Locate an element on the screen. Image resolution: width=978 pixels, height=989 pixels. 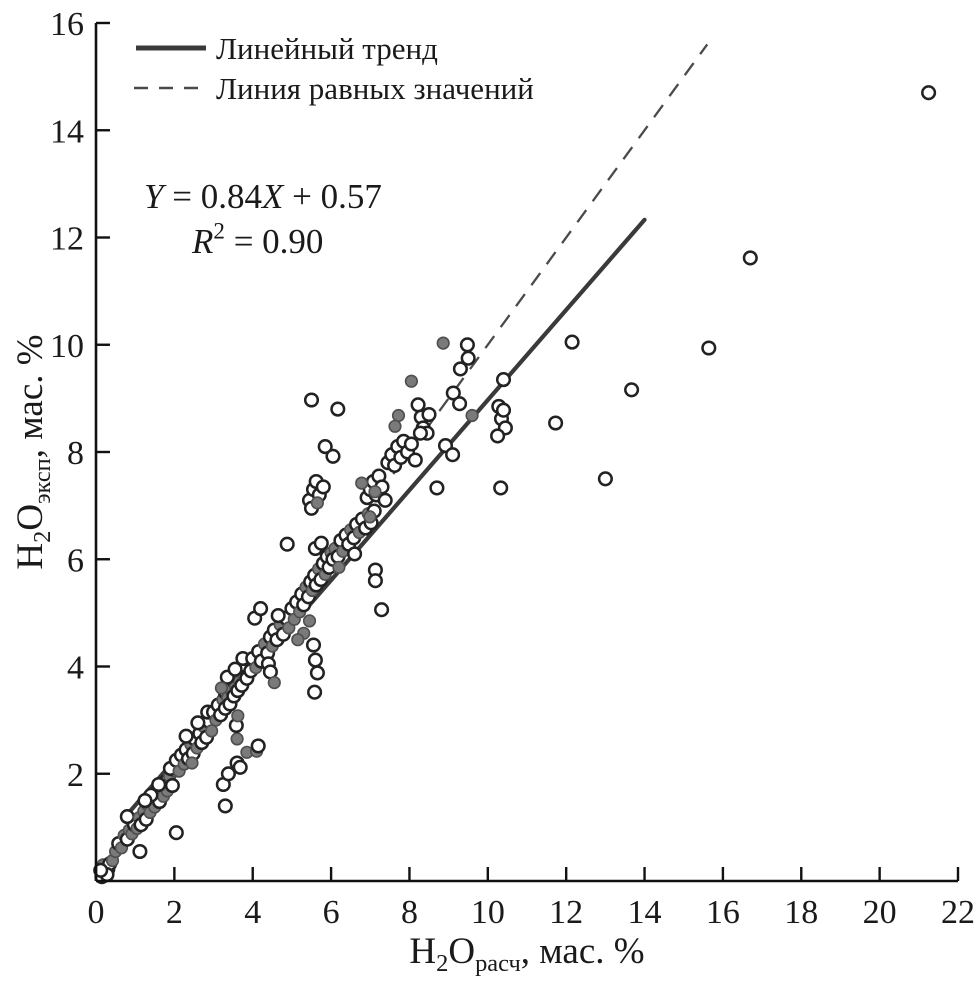
x-axis-title: H2Oрасч, мас. % is located at coordinates (526, 954).